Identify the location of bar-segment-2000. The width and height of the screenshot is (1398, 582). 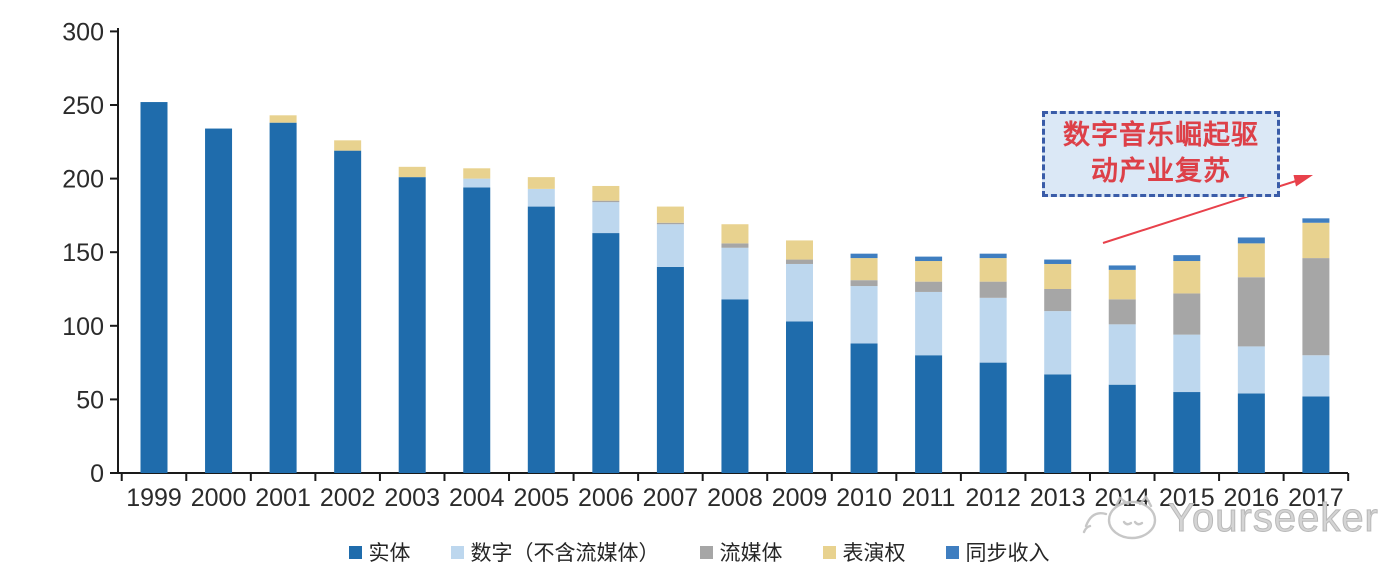
(219, 300).